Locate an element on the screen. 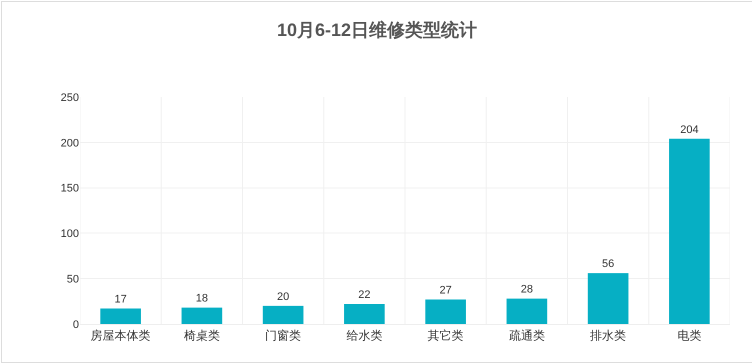 Image resolution: width=752 pixels, height=364 pixels. x-tick-label: 排水类 is located at coordinates (608, 335).